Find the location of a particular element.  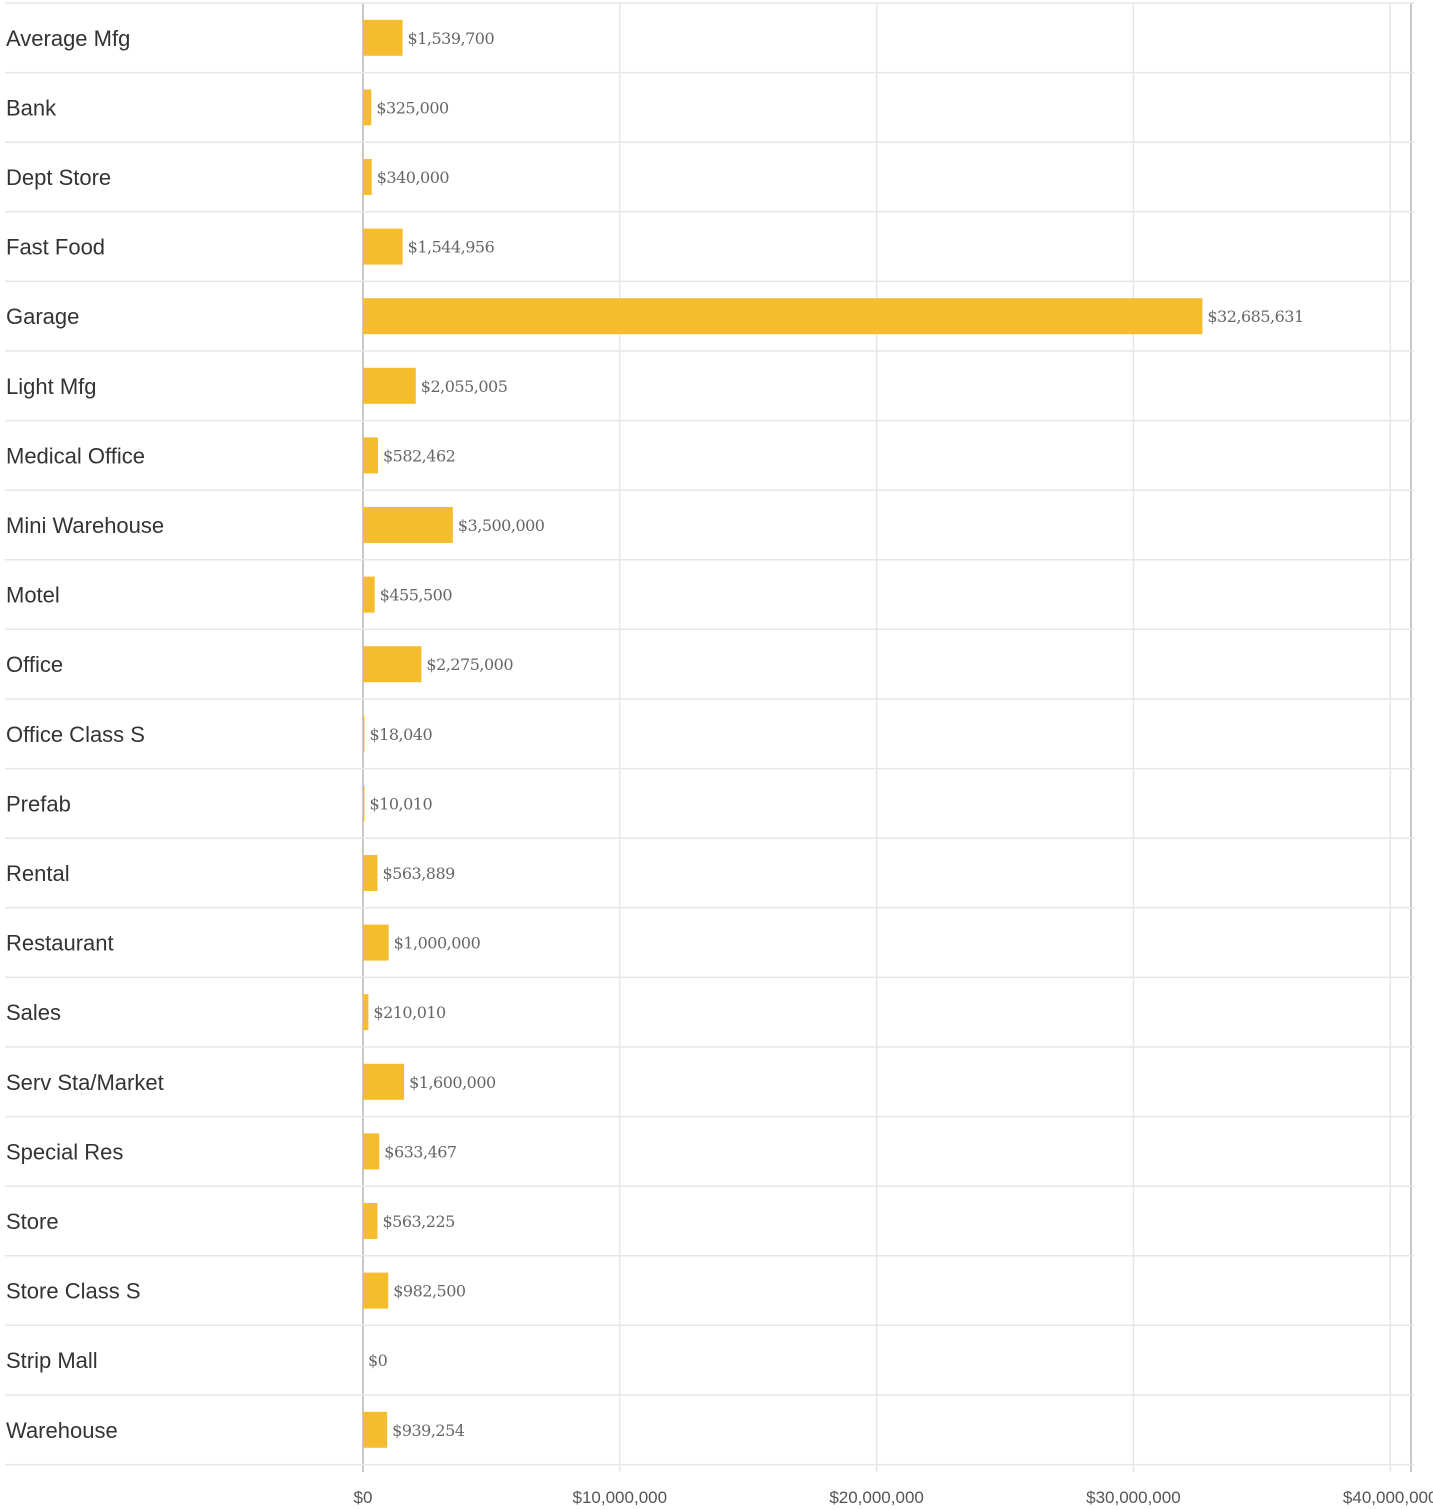

data-label: $582,462 is located at coordinates (419, 455).